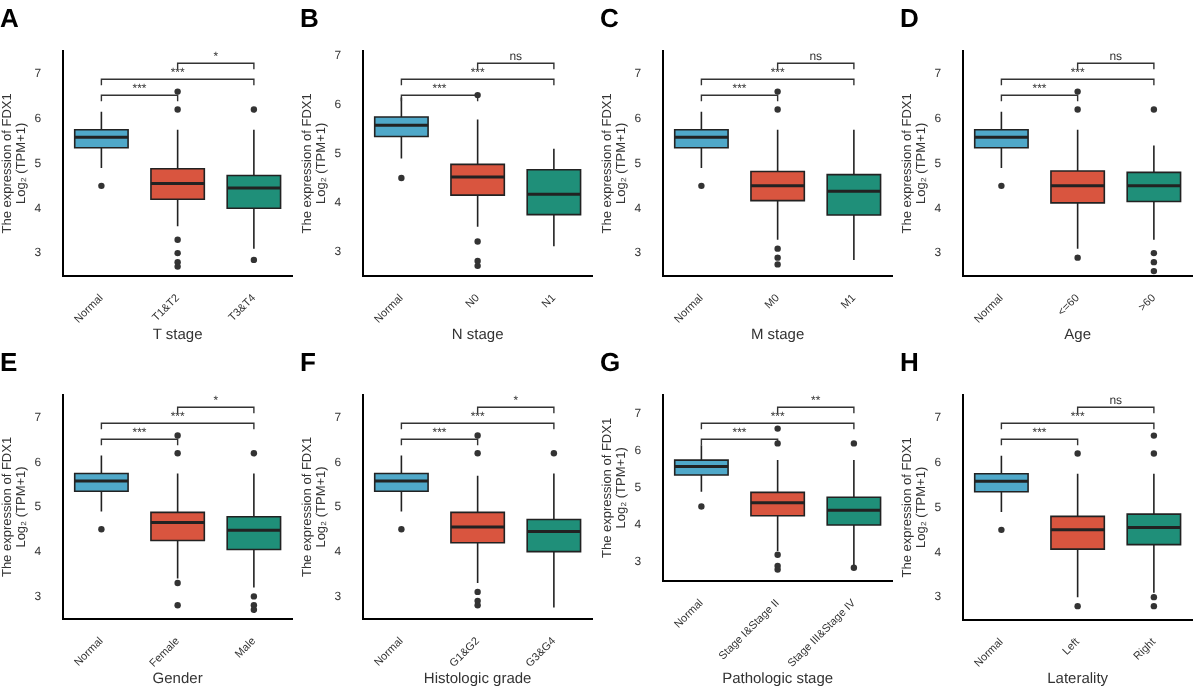 This screenshot has width=1200, height=690. I want to click on chart-title: A, so click(10, 17).